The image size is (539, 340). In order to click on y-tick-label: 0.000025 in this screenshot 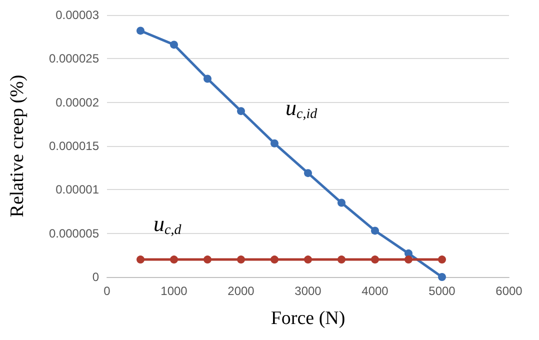, I will do `click(74, 59)`.